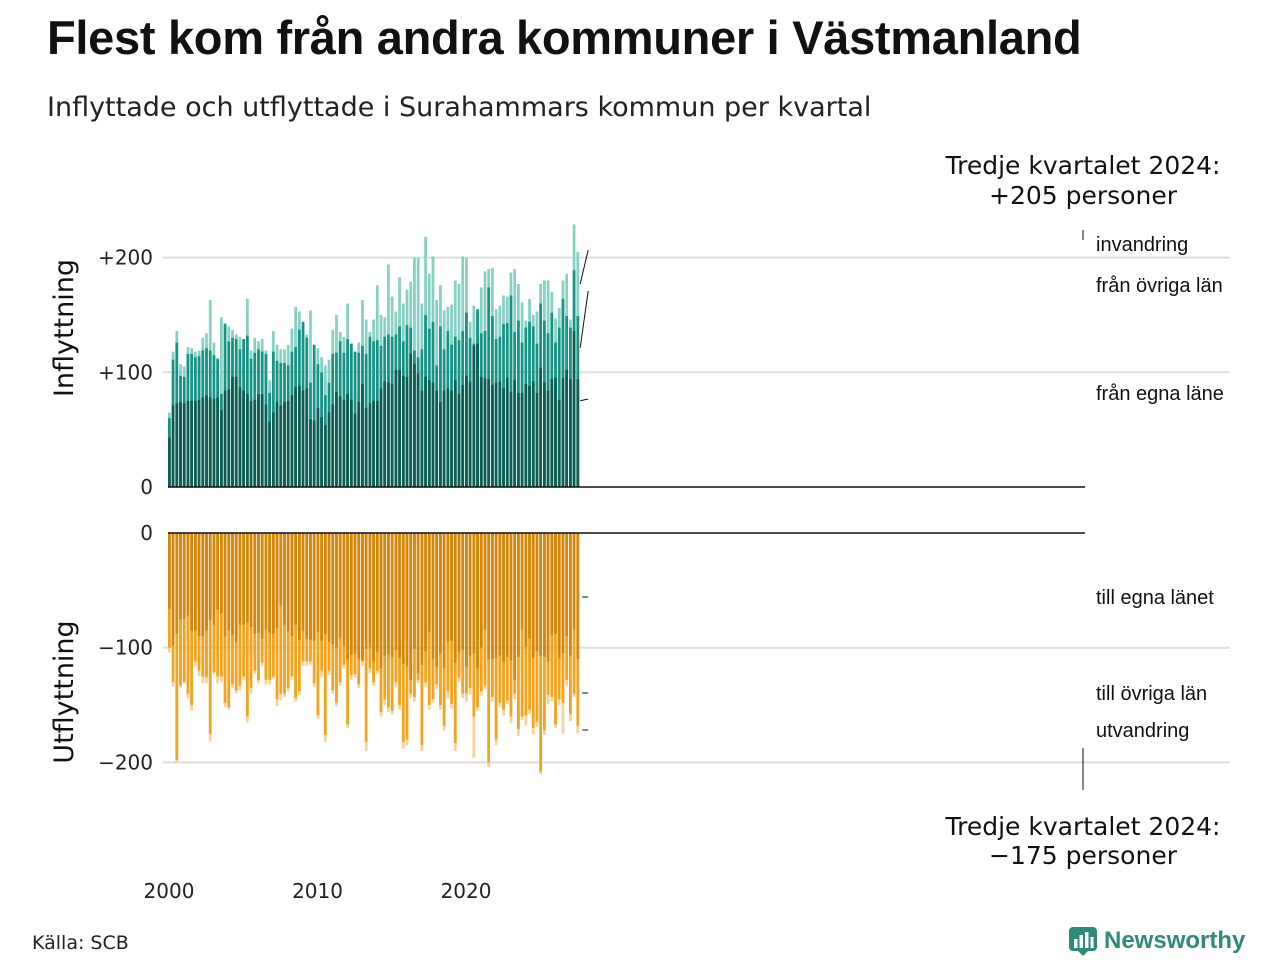  Describe the element at coordinates (80, 943) in the screenshot. I see `source-note: Källa: SCB` at that location.